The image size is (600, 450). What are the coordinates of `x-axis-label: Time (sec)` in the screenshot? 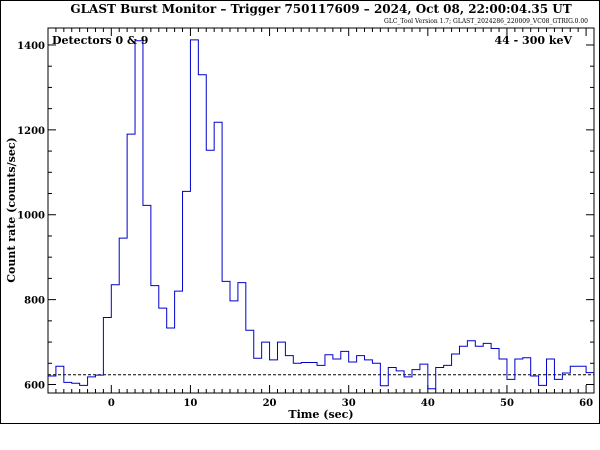 It's located at (320, 414).